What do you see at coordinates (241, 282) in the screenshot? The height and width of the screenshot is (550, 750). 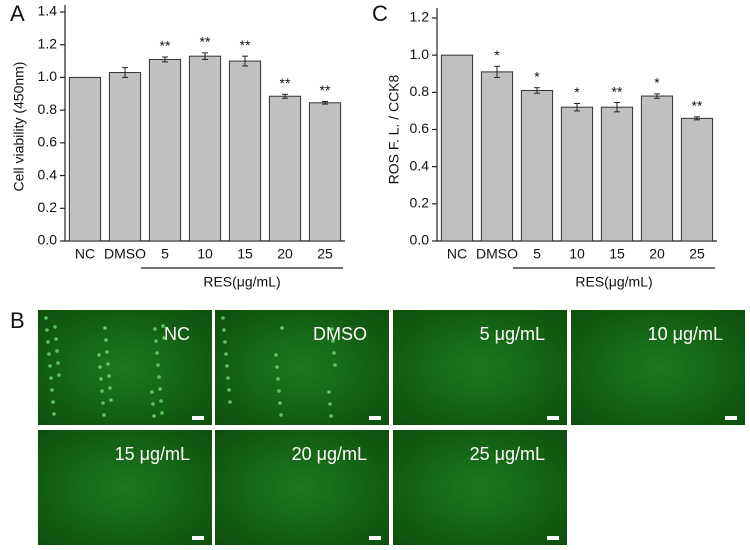 I see `group-label: RES(μg/mL)` at bounding box center [241, 282].